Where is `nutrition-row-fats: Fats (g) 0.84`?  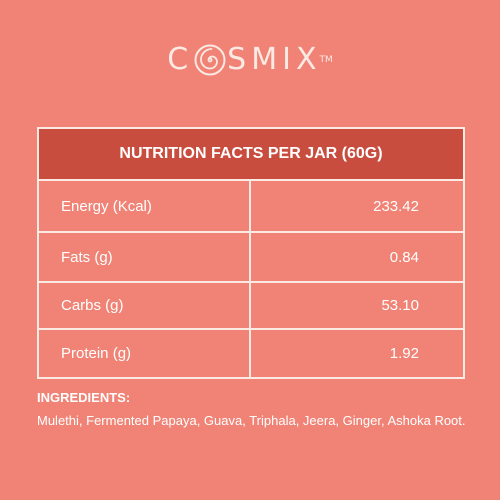
nutrition-row-fats: Fats (g) 0.84 is located at coordinates (251, 256).